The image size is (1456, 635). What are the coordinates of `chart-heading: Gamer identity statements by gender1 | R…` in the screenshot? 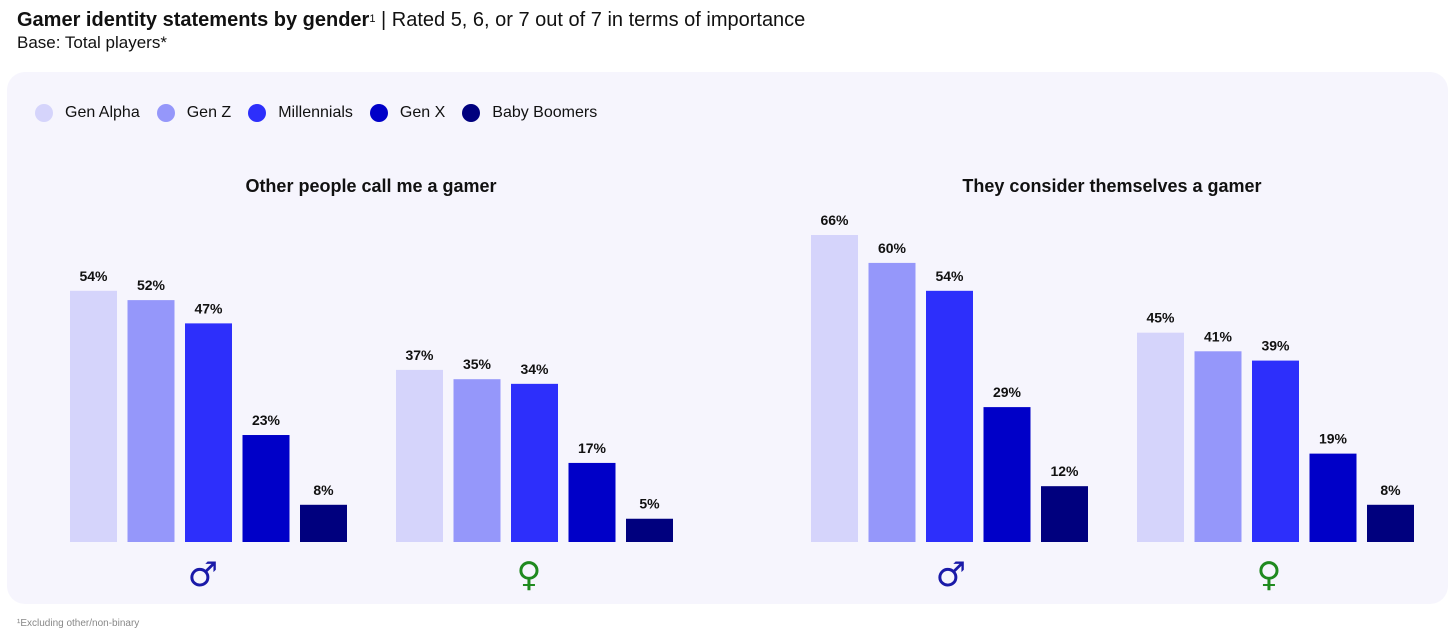 It's located at (411, 20).